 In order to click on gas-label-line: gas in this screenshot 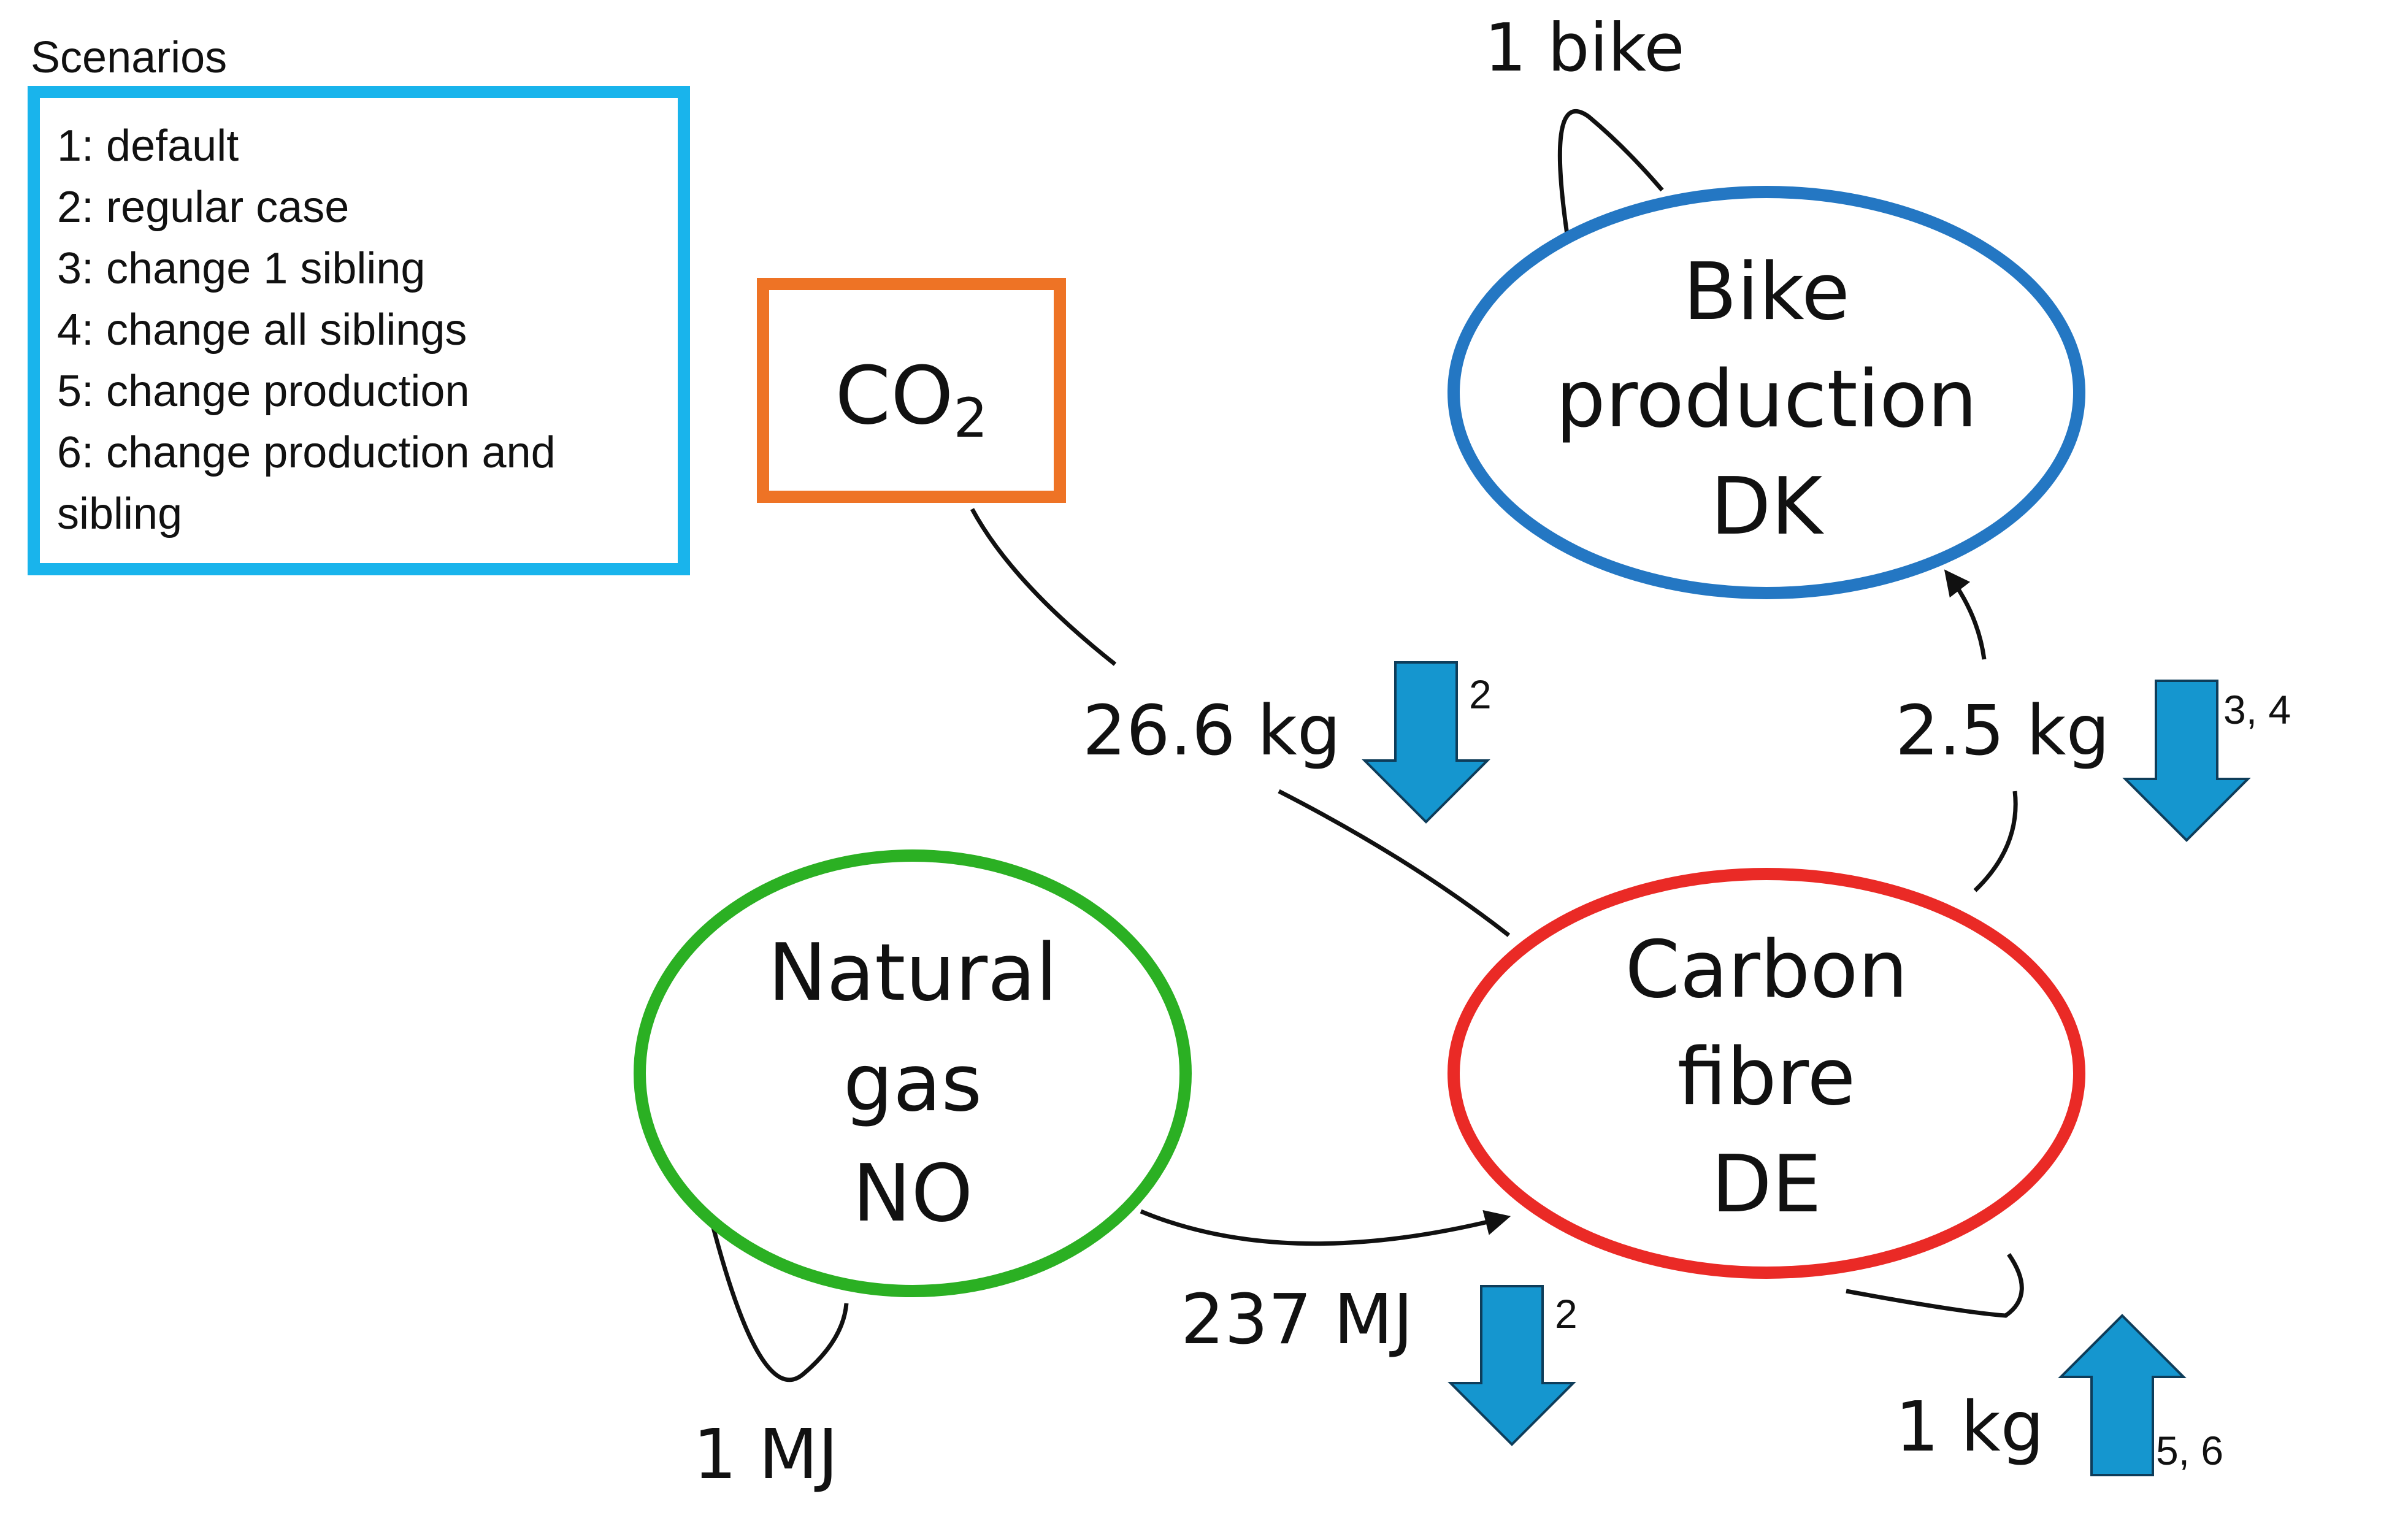, I will do `click(912, 1083)`.